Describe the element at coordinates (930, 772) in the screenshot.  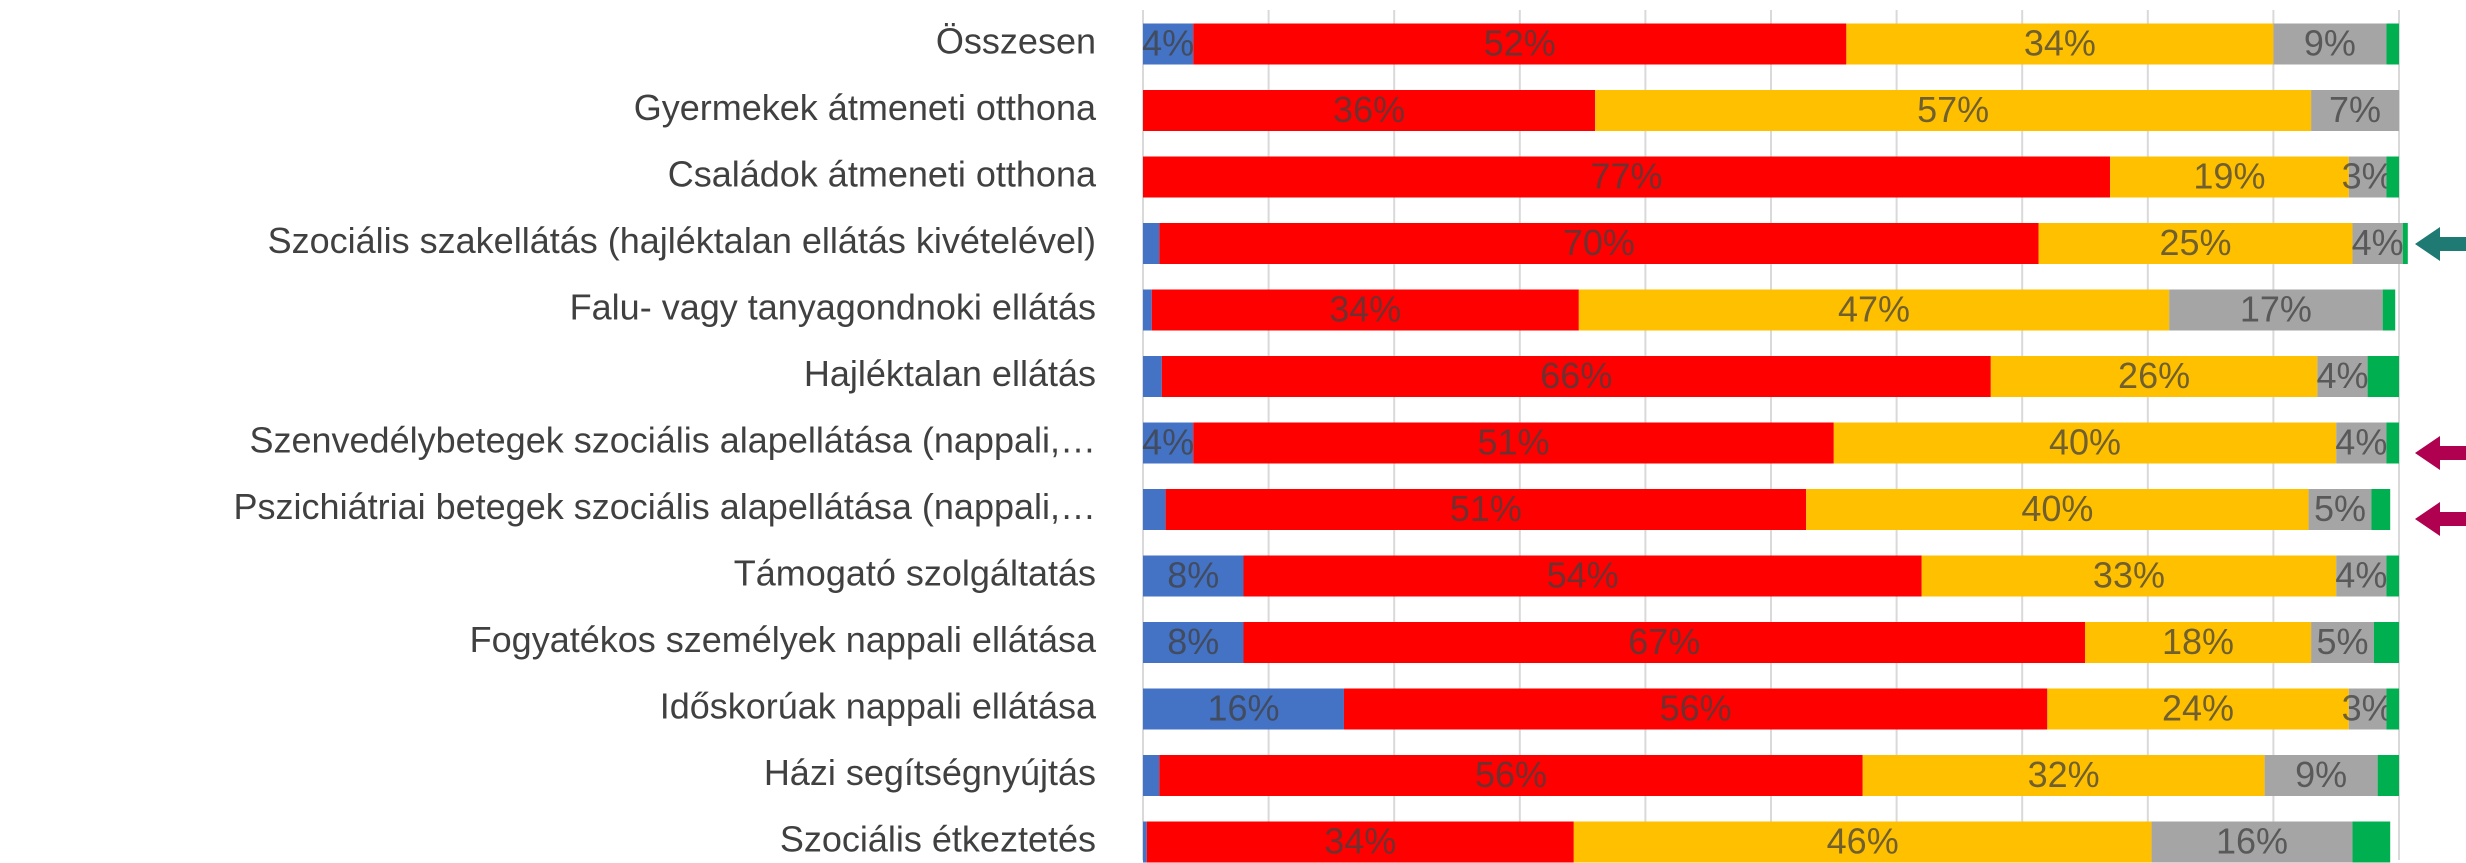
I see `category-label: Házi segítségnyújtás` at that location.